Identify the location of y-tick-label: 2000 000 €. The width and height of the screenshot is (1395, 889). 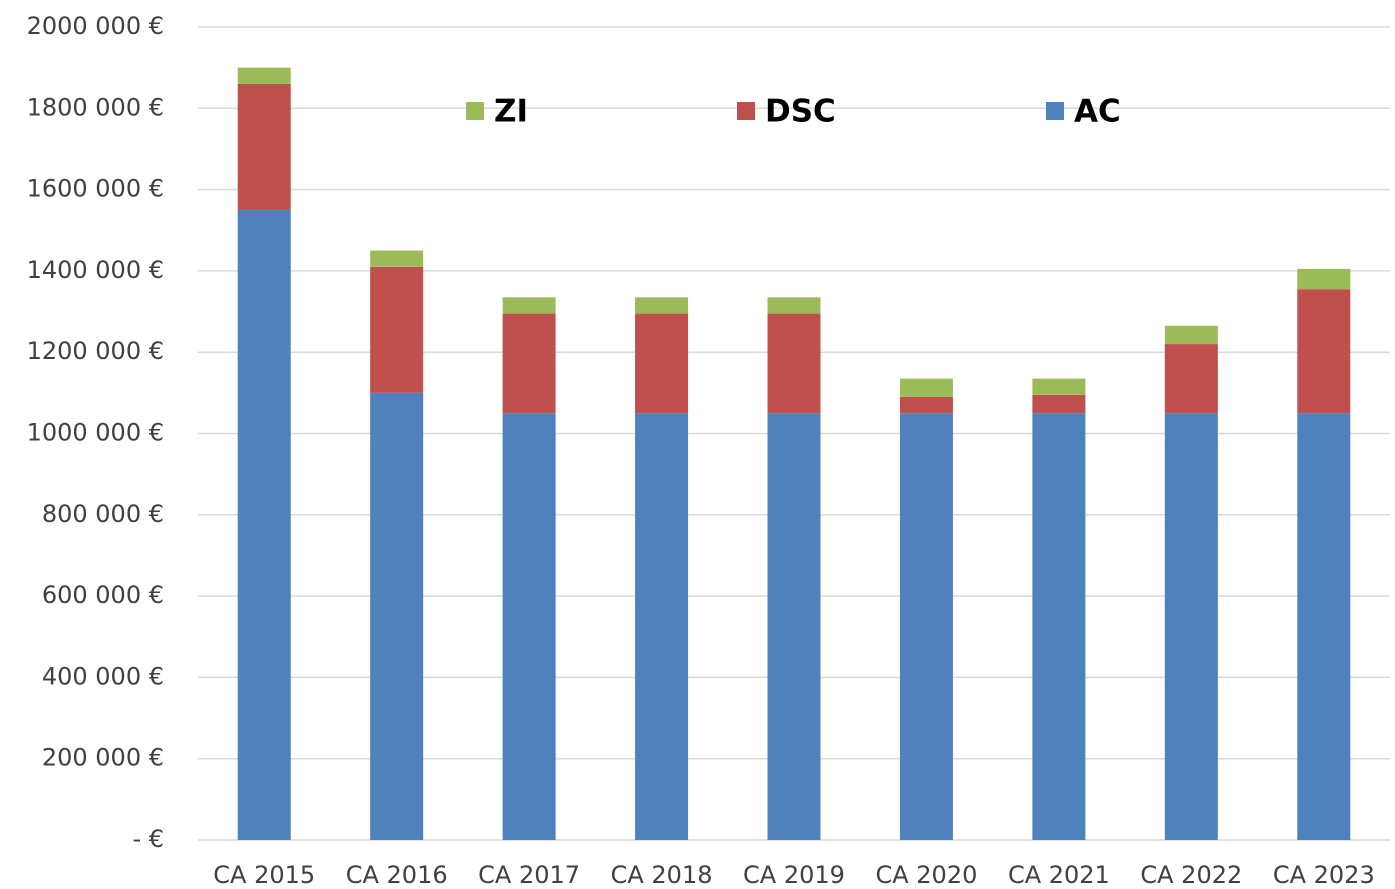
(95, 26).